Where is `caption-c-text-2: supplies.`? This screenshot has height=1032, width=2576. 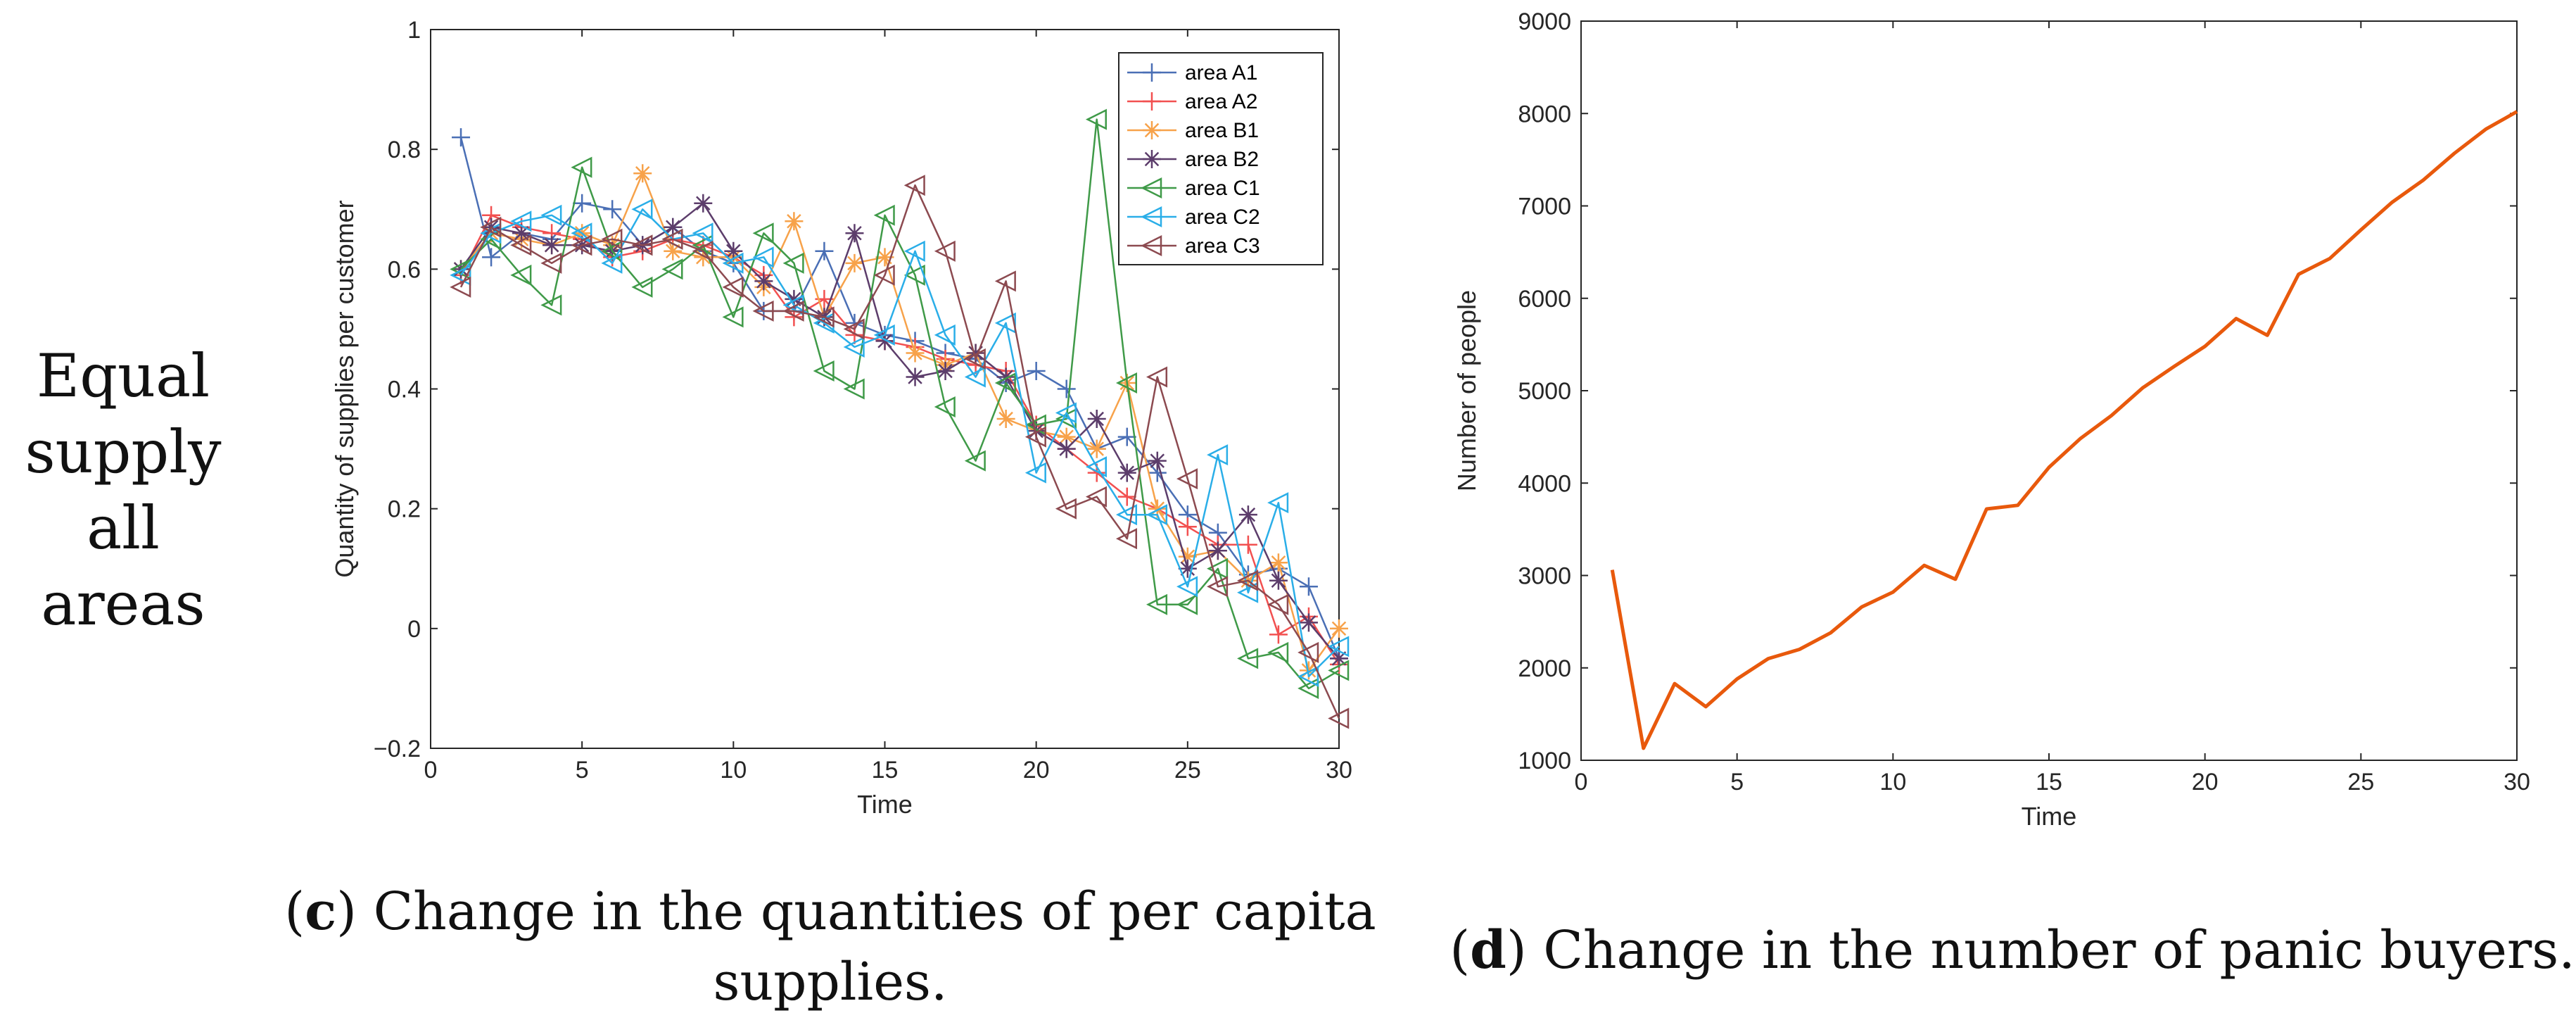 caption-c-text-2: supplies. is located at coordinates (830, 982).